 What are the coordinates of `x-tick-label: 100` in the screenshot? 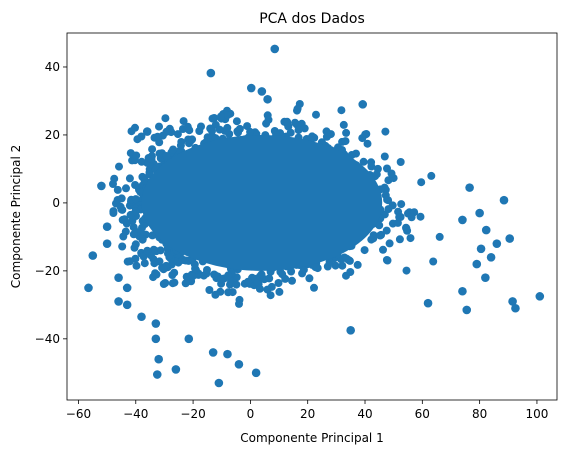 It's located at (536, 414).